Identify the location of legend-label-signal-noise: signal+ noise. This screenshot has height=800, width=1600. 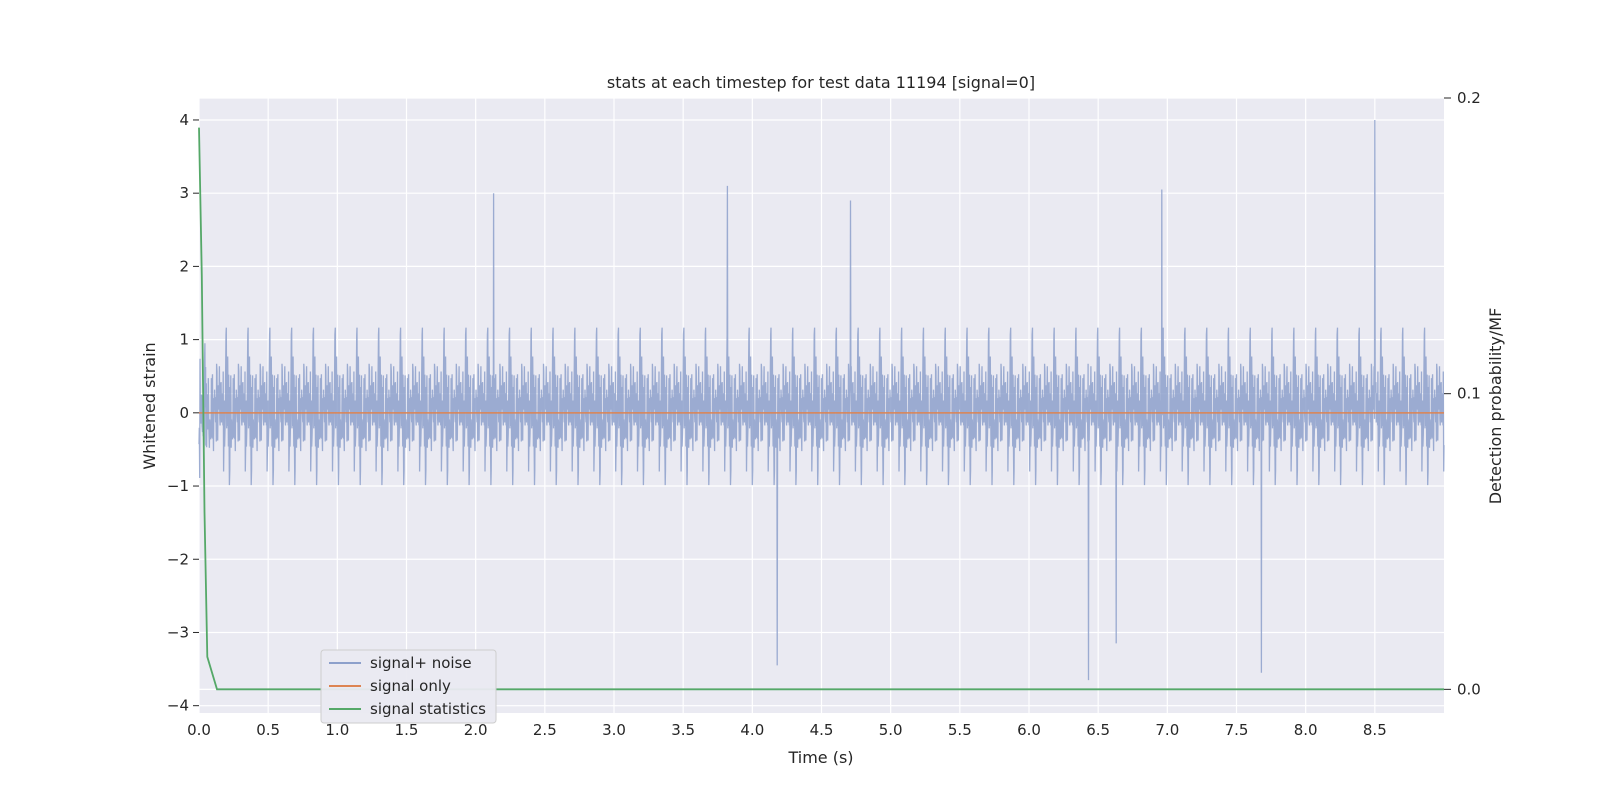
(421, 663).